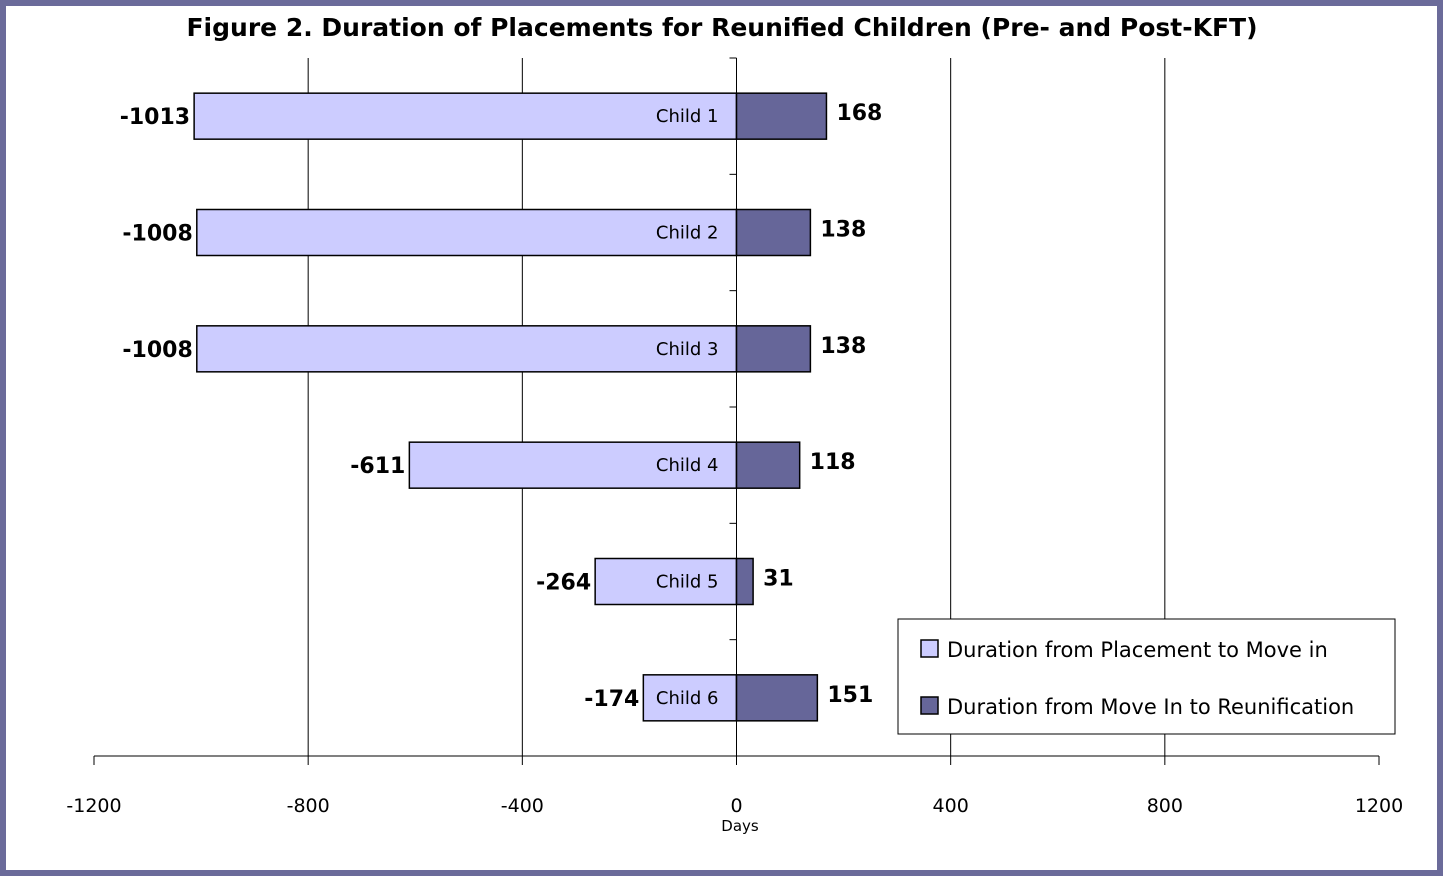 This screenshot has width=1443, height=876. I want to click on data-label-placement-to-move-in: -1013, so click(155, 117).